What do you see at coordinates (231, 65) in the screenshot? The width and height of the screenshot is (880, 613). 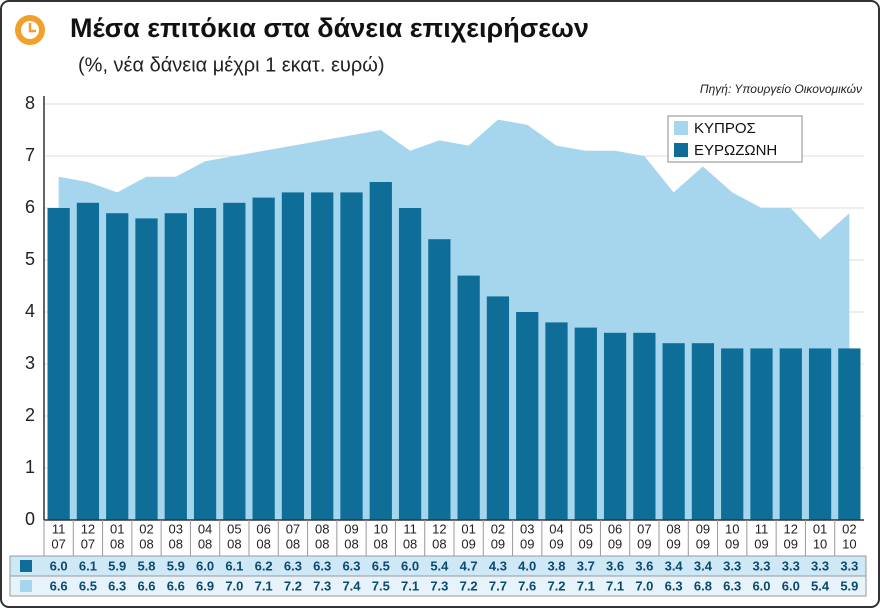 I see `chart-subtitle: (%, νέα δάνεια μέχρι 1 εκατ. ευρώ)` at bounding box center [231, 65].